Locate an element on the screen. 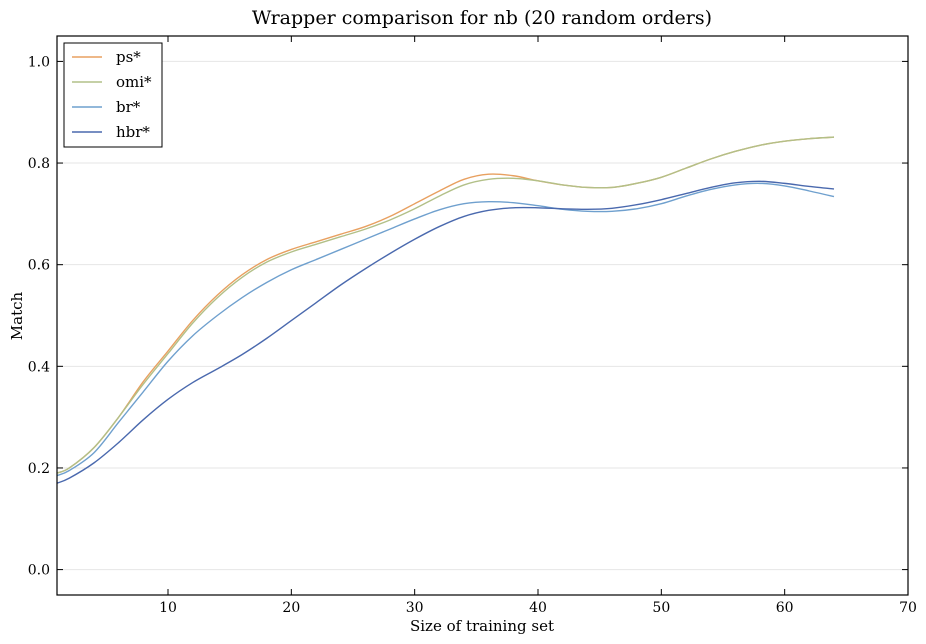  legend-label: hbr* is located at coordinates (133, 132).